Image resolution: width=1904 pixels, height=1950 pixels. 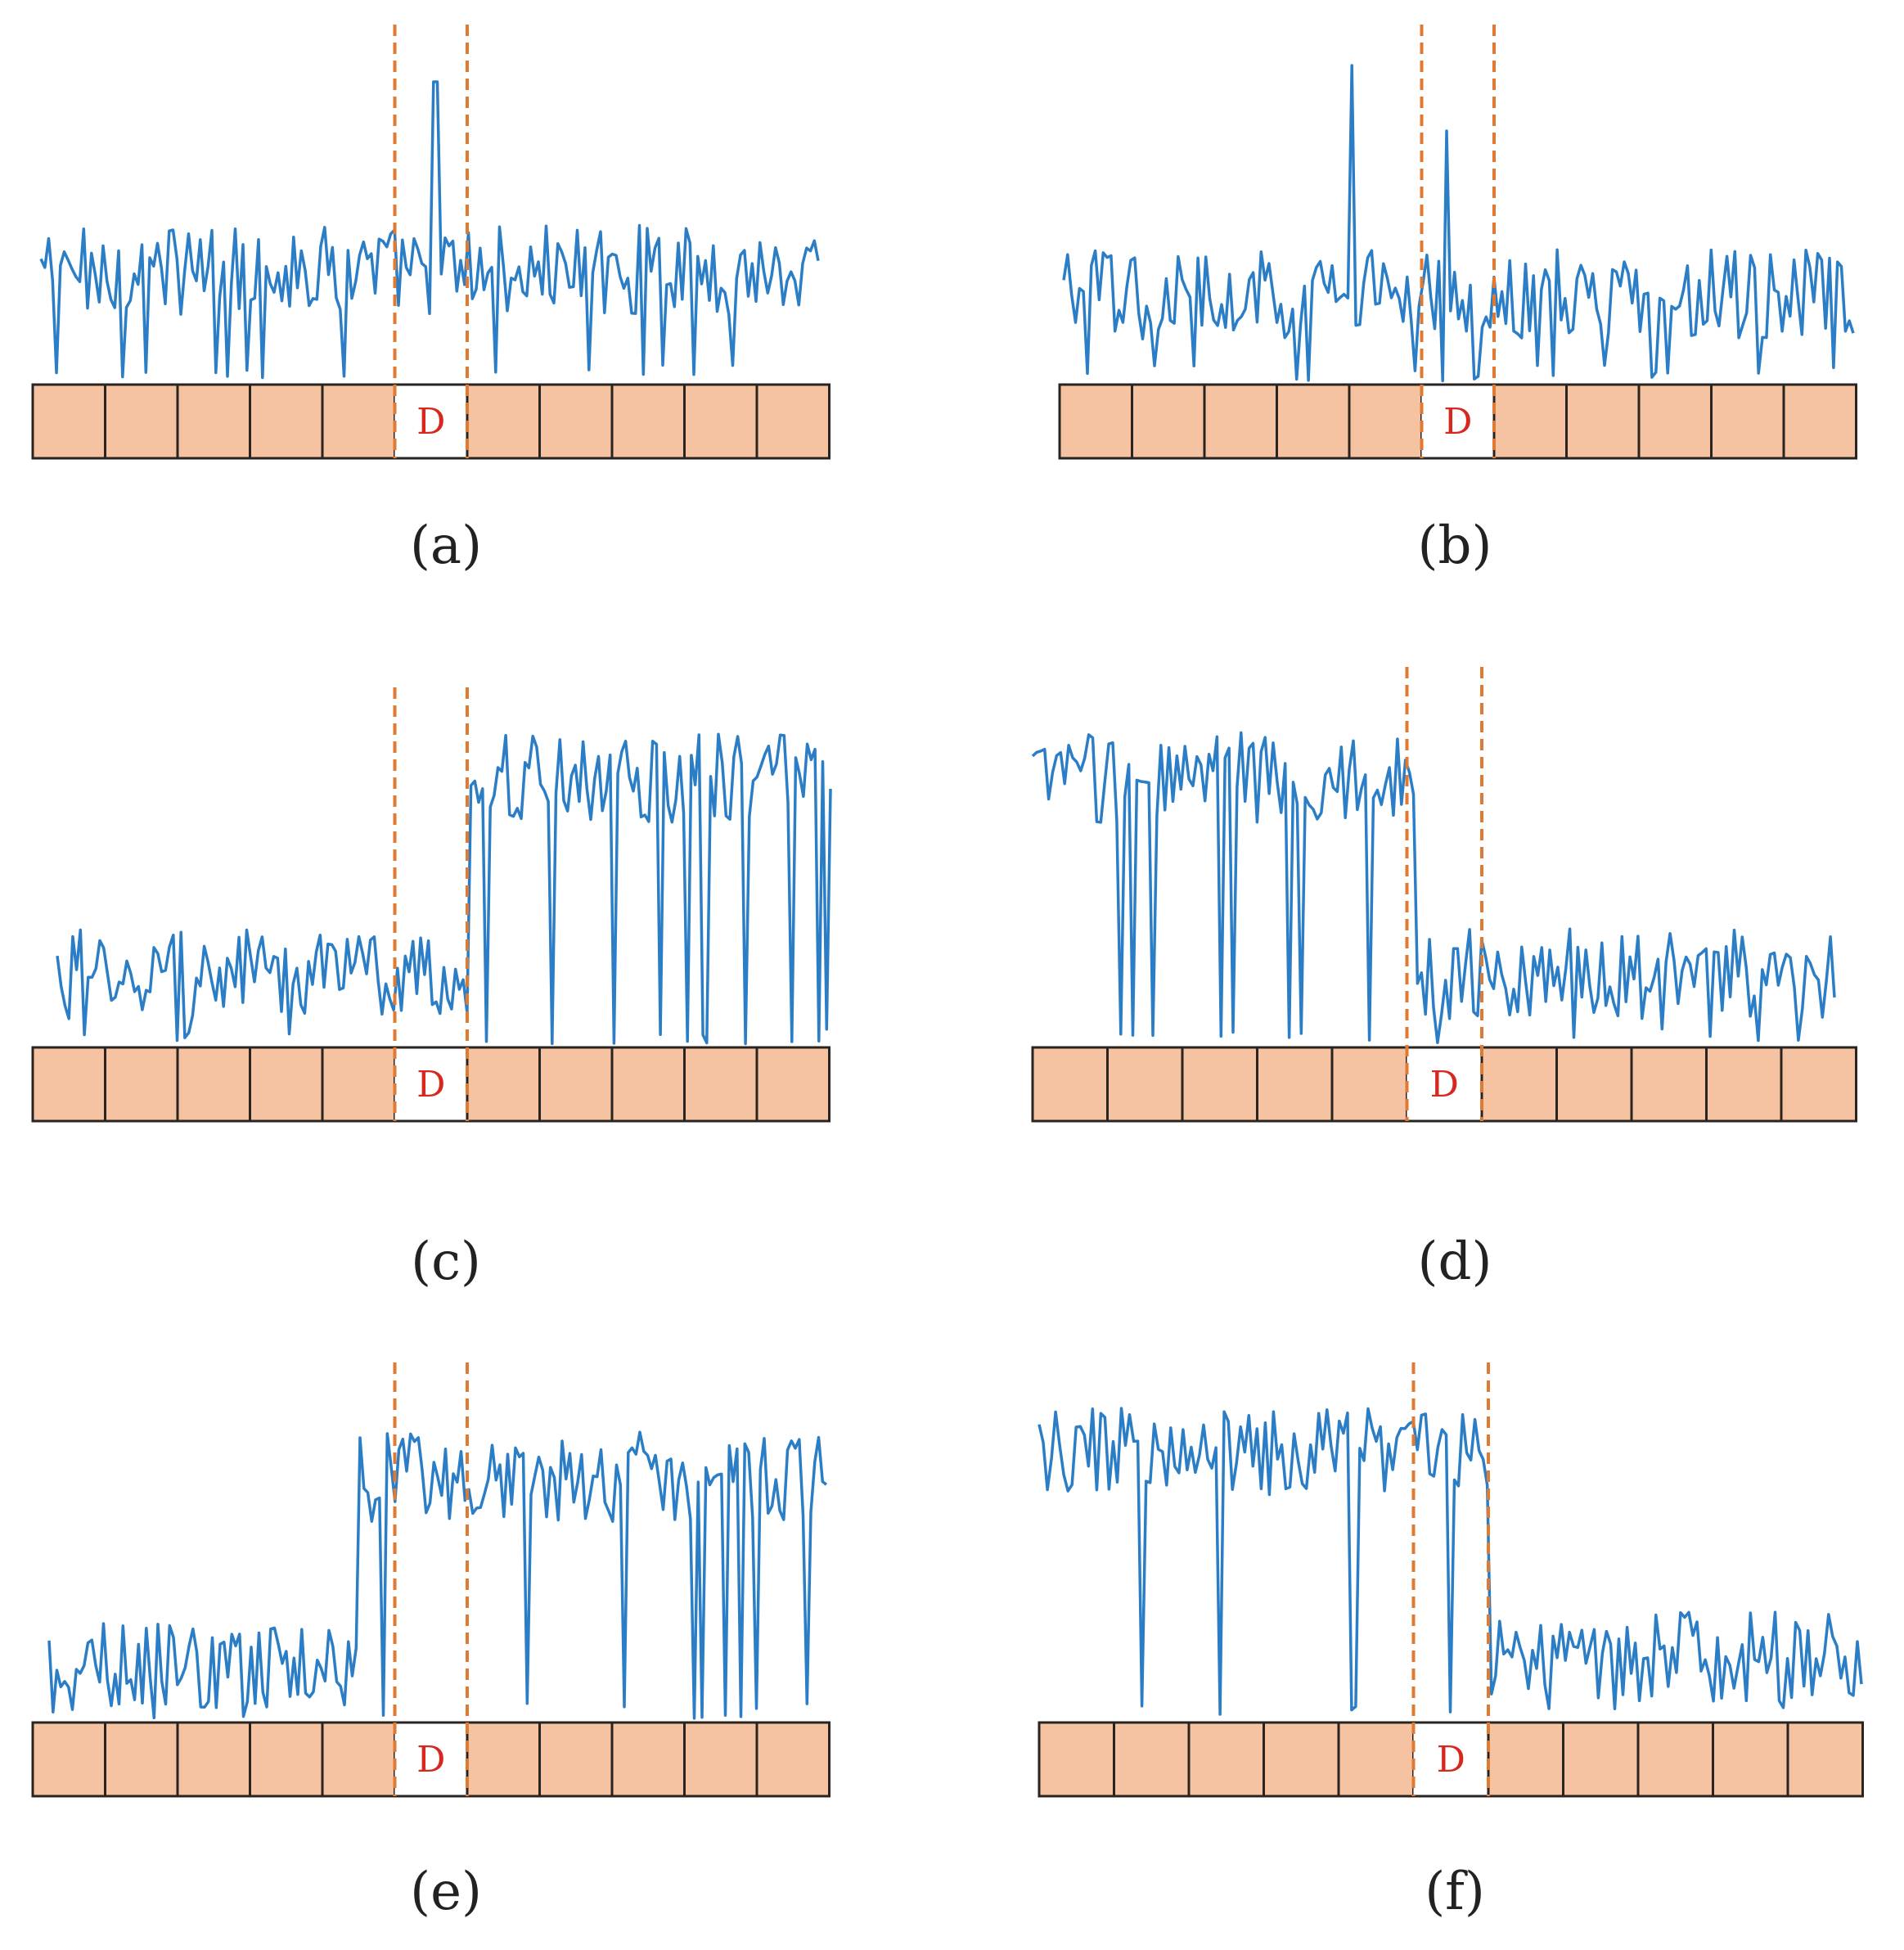 I want to click on caption-e: (e), so click(x=446, y=1892).